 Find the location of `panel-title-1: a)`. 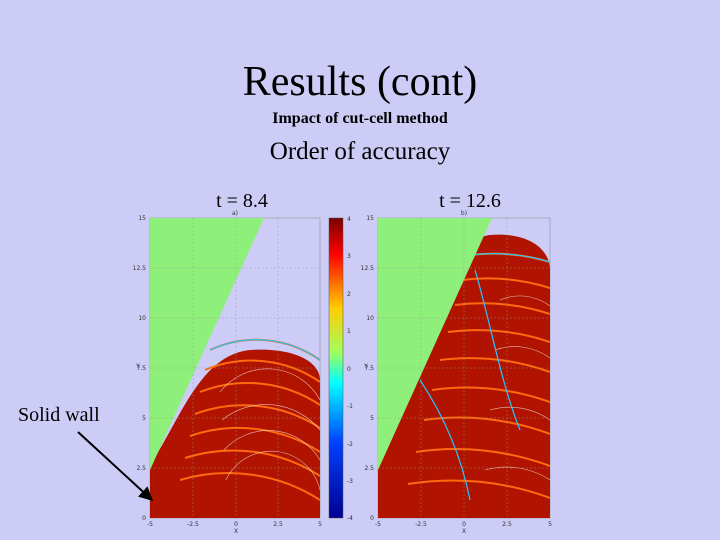

panel-title-1: a) is located at coordinates (235, 213).